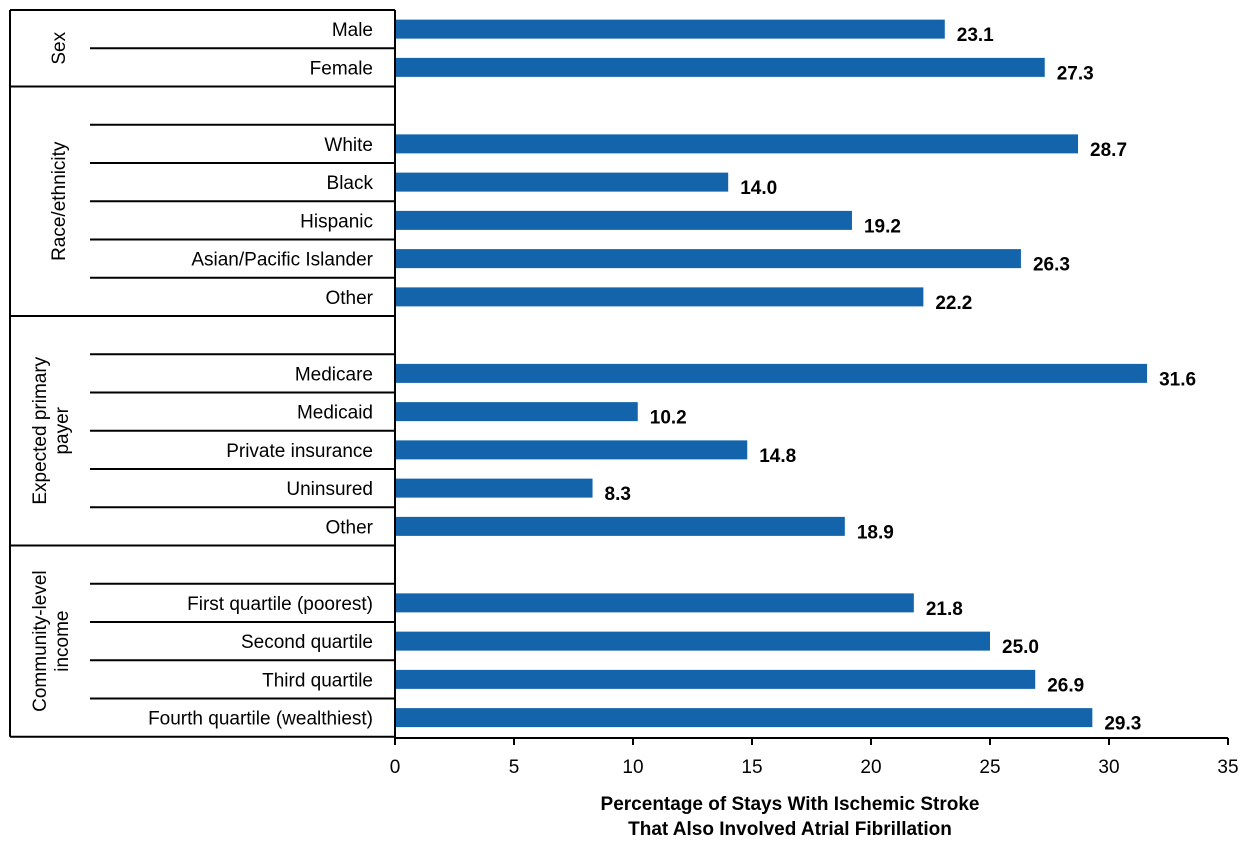 The image size is (1243, 847). What do you see at coordinates (282, 260) in the screenshot?
I see `category-label: Asian/Pacific Islander` at bounding box center [282, 260].